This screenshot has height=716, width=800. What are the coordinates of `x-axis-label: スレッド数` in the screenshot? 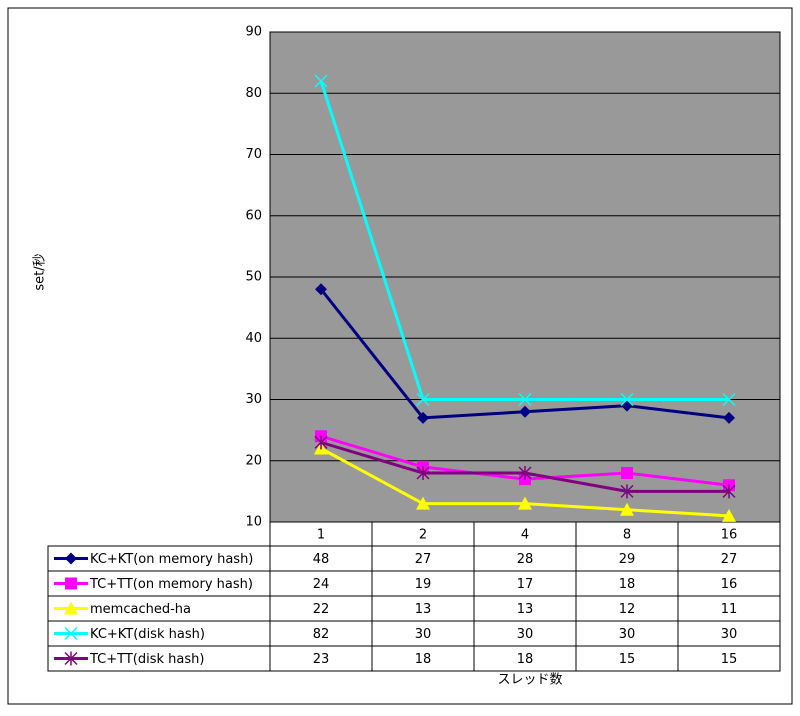 It's located at (529, 680).